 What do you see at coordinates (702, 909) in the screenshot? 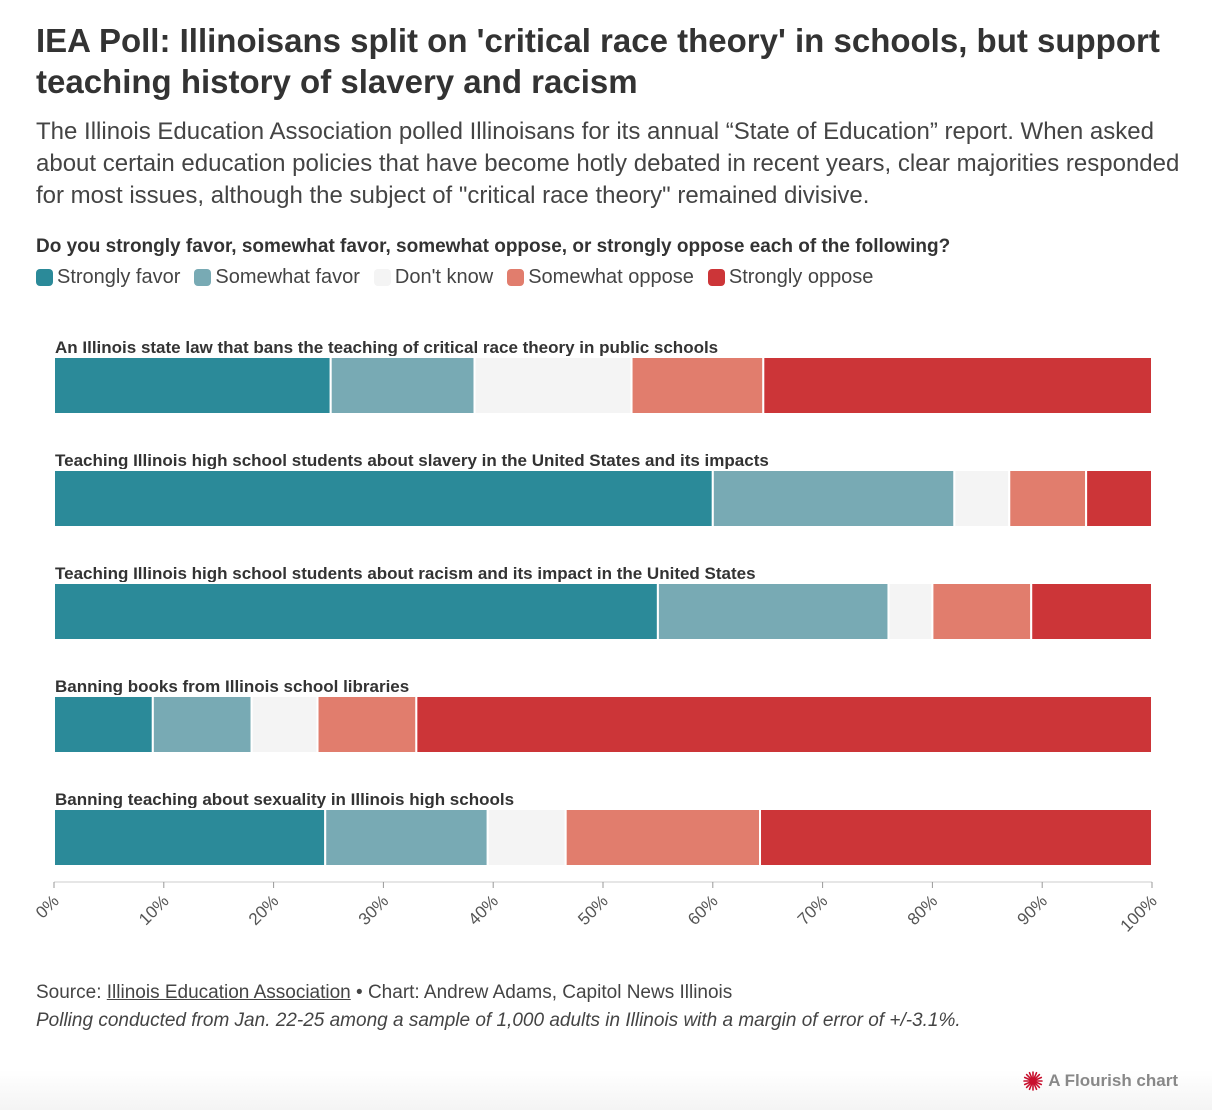
I see `x-tick-label: 60%` at bounding box center [702, 909].